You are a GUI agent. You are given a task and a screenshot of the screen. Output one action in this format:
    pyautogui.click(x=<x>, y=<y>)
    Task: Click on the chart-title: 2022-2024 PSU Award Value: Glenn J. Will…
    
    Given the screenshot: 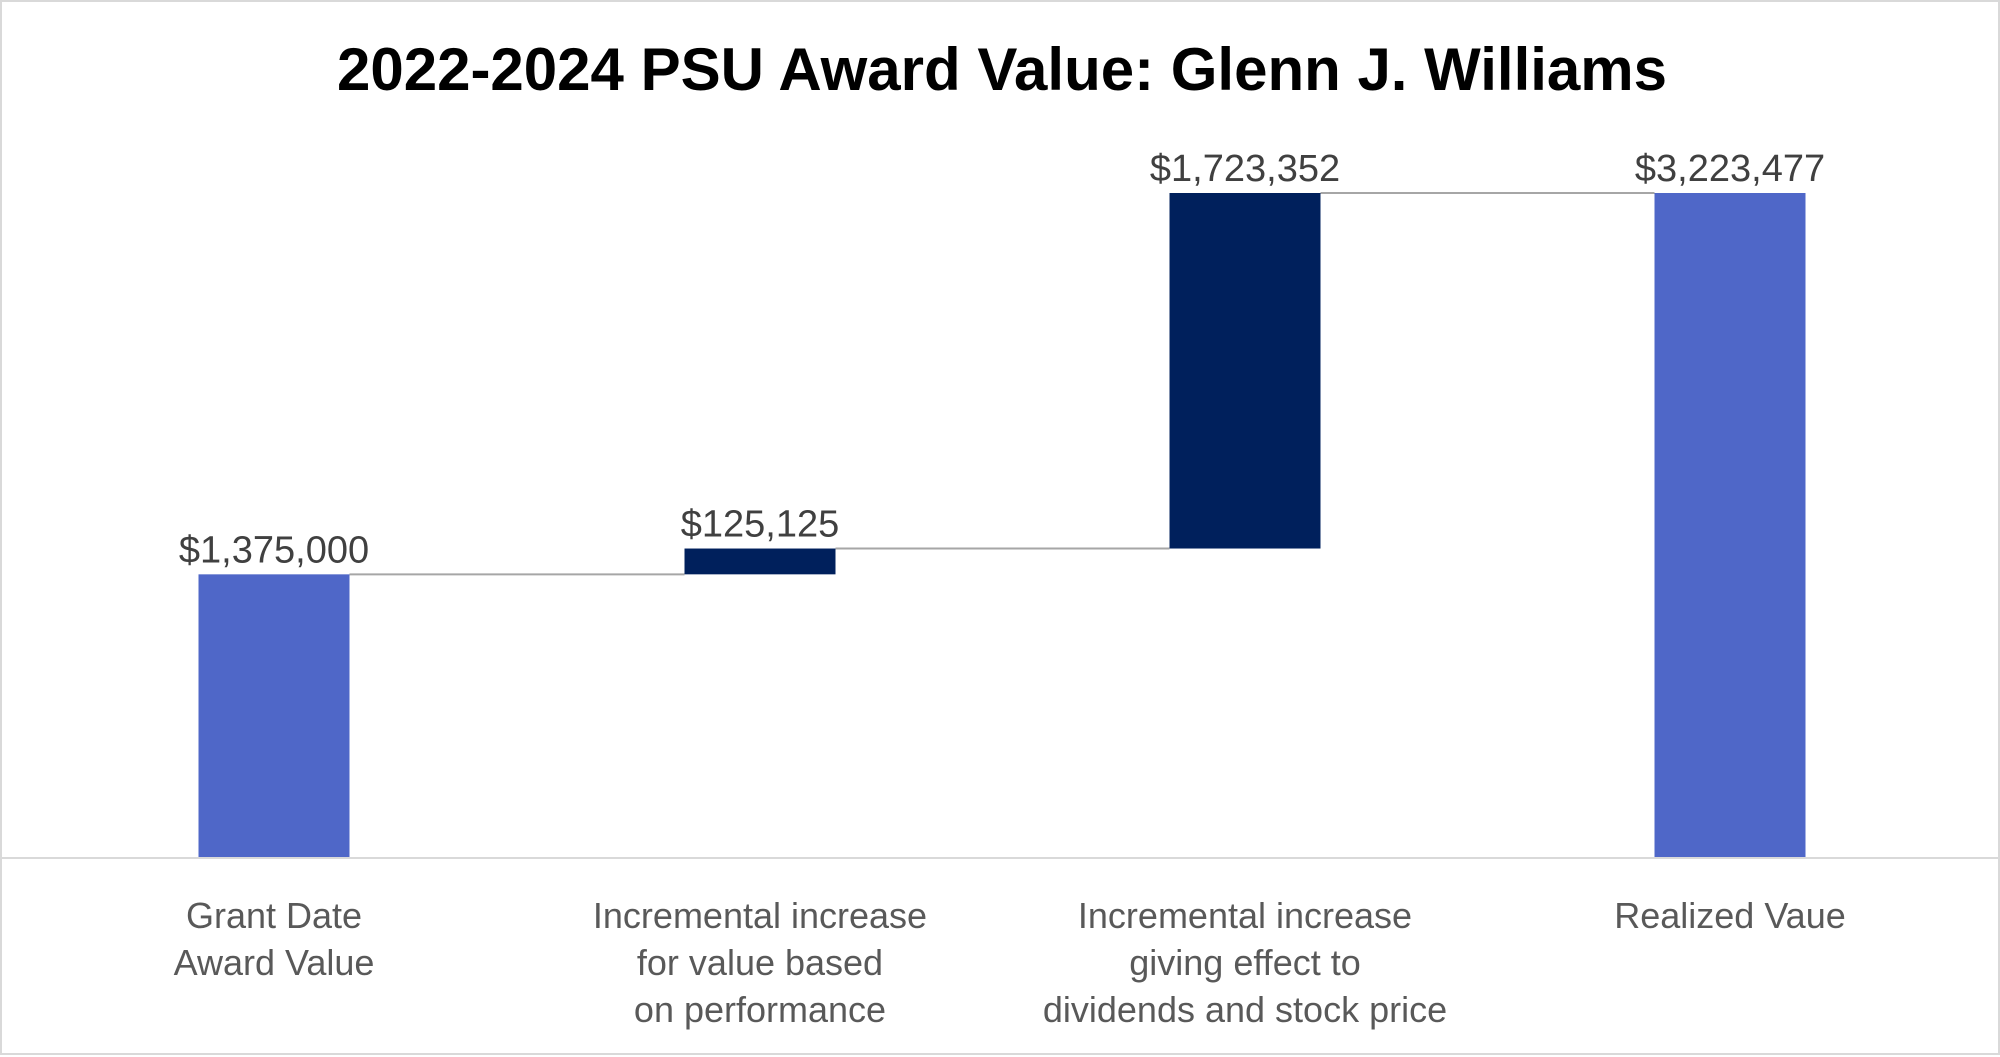 What is the action you would take?
    pyautogui.click(x=1002, y=69)
    